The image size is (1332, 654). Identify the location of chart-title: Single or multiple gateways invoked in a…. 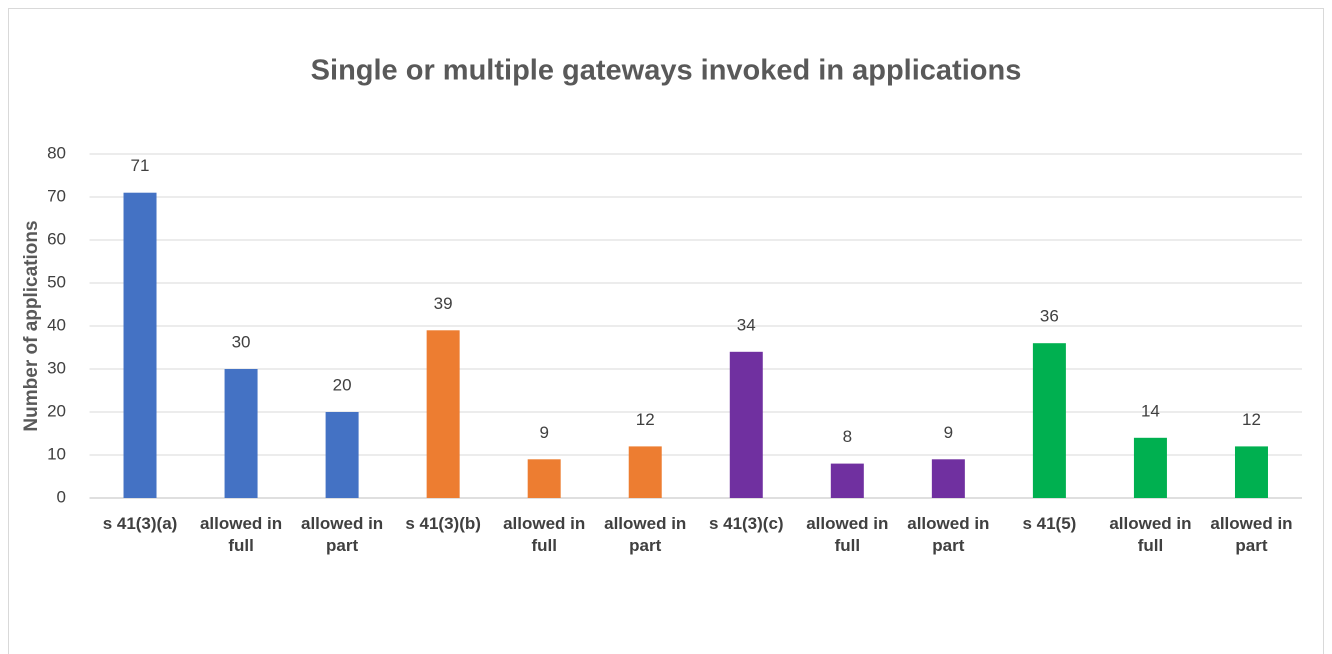
(666, 71).